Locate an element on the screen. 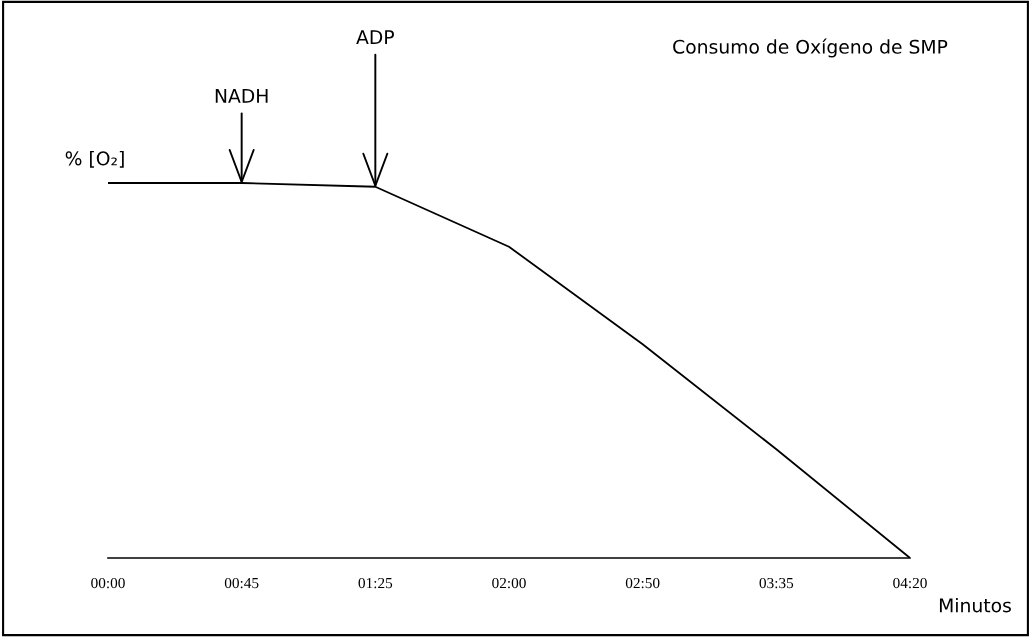 The height and width of the screenshot is (637, 1031). x-tick-label: 02:00 is located at coordinates (509, 583).